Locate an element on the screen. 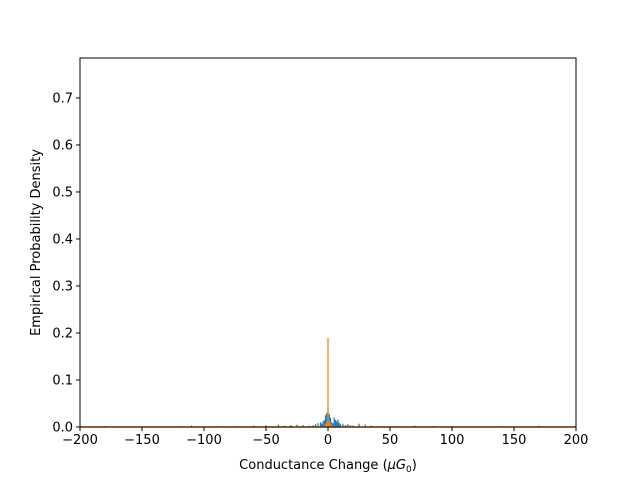 The height and width of the screenshot is (480, 640). y-tick-label: 0.6 is located at coordinates (62, 145).